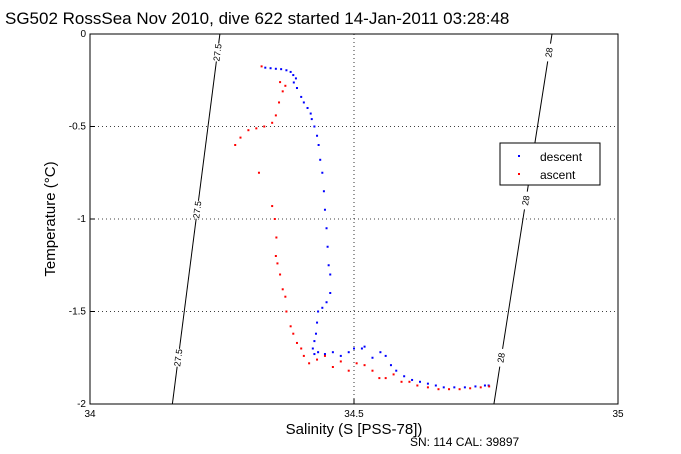 Image resolution: width=681 pixels, height=454 pixels. I want to click on isopycnal-line, so click(196, 219).